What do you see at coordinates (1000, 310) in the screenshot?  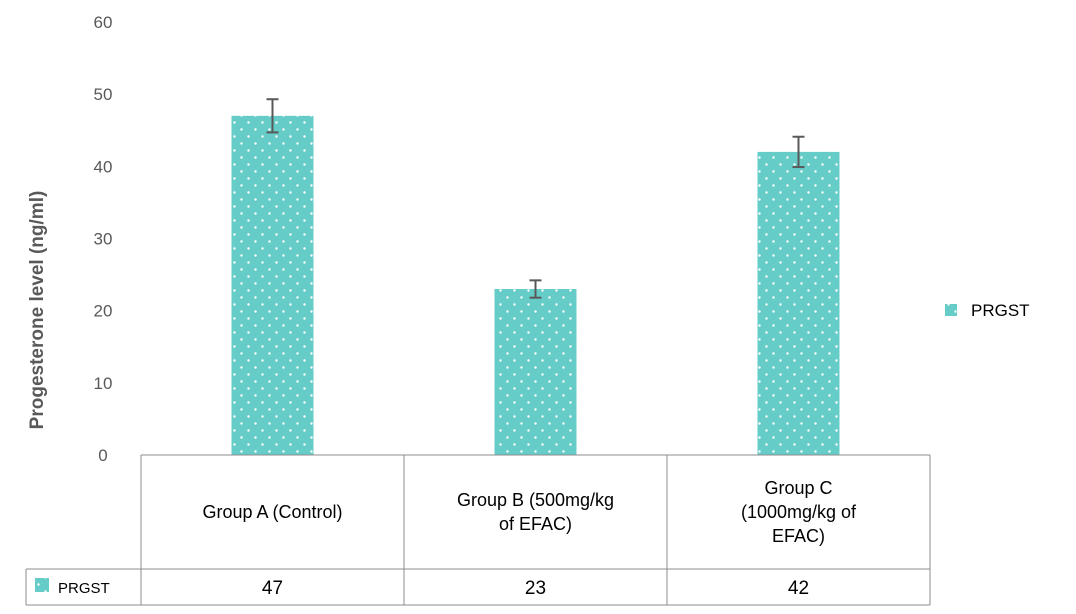 I see `legend-label: PRGST` at bounding box center [1000, 310].